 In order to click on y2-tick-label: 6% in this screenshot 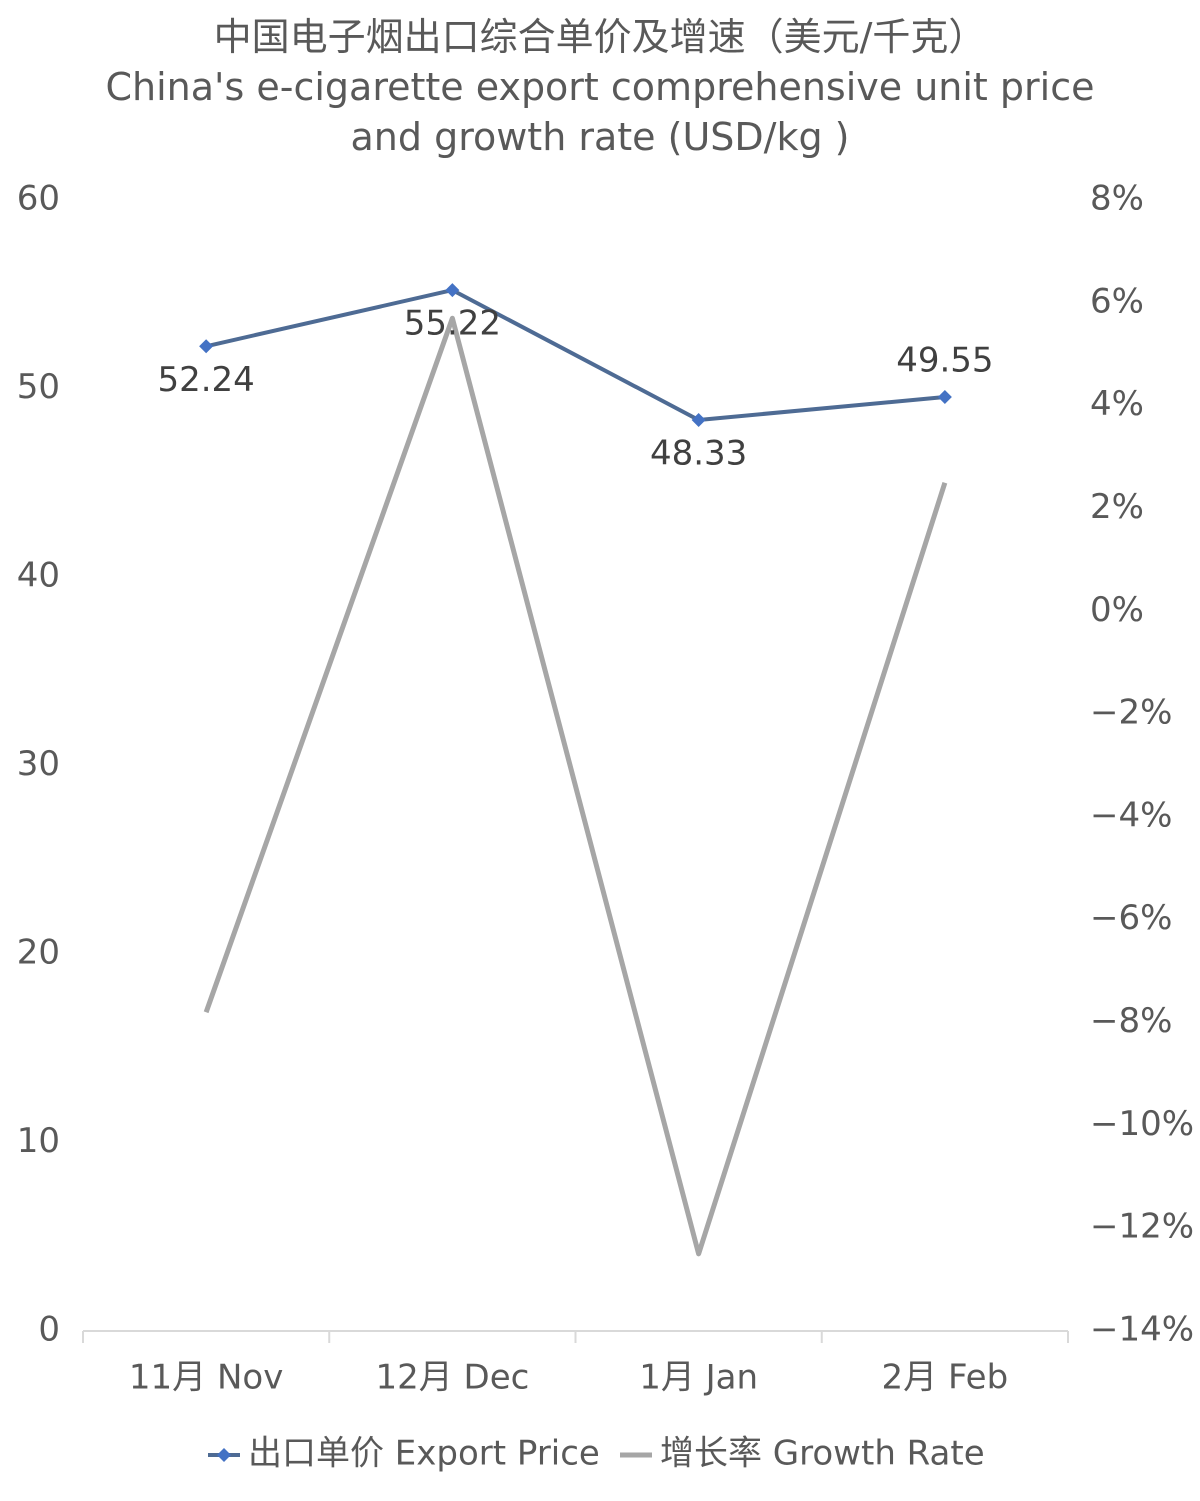, I will do `click(1117, 301)`.